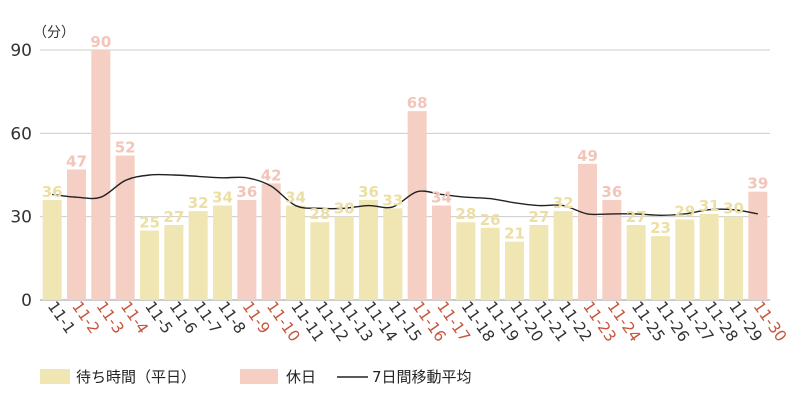 Image resolution: width=800 pixels, height=400 pixels. What do you see at coordinates (100, 42) in the screenshot?
I see `data-label: 90` at bounding box center [100, 42].